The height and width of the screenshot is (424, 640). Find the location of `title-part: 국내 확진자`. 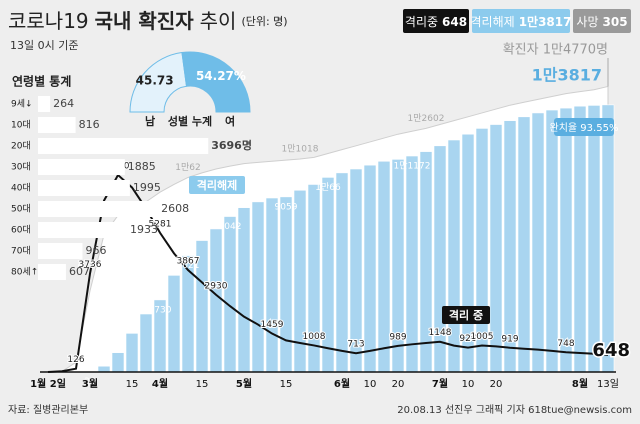

title-part: 국내 확진자 is located at coordinates (145, 21).